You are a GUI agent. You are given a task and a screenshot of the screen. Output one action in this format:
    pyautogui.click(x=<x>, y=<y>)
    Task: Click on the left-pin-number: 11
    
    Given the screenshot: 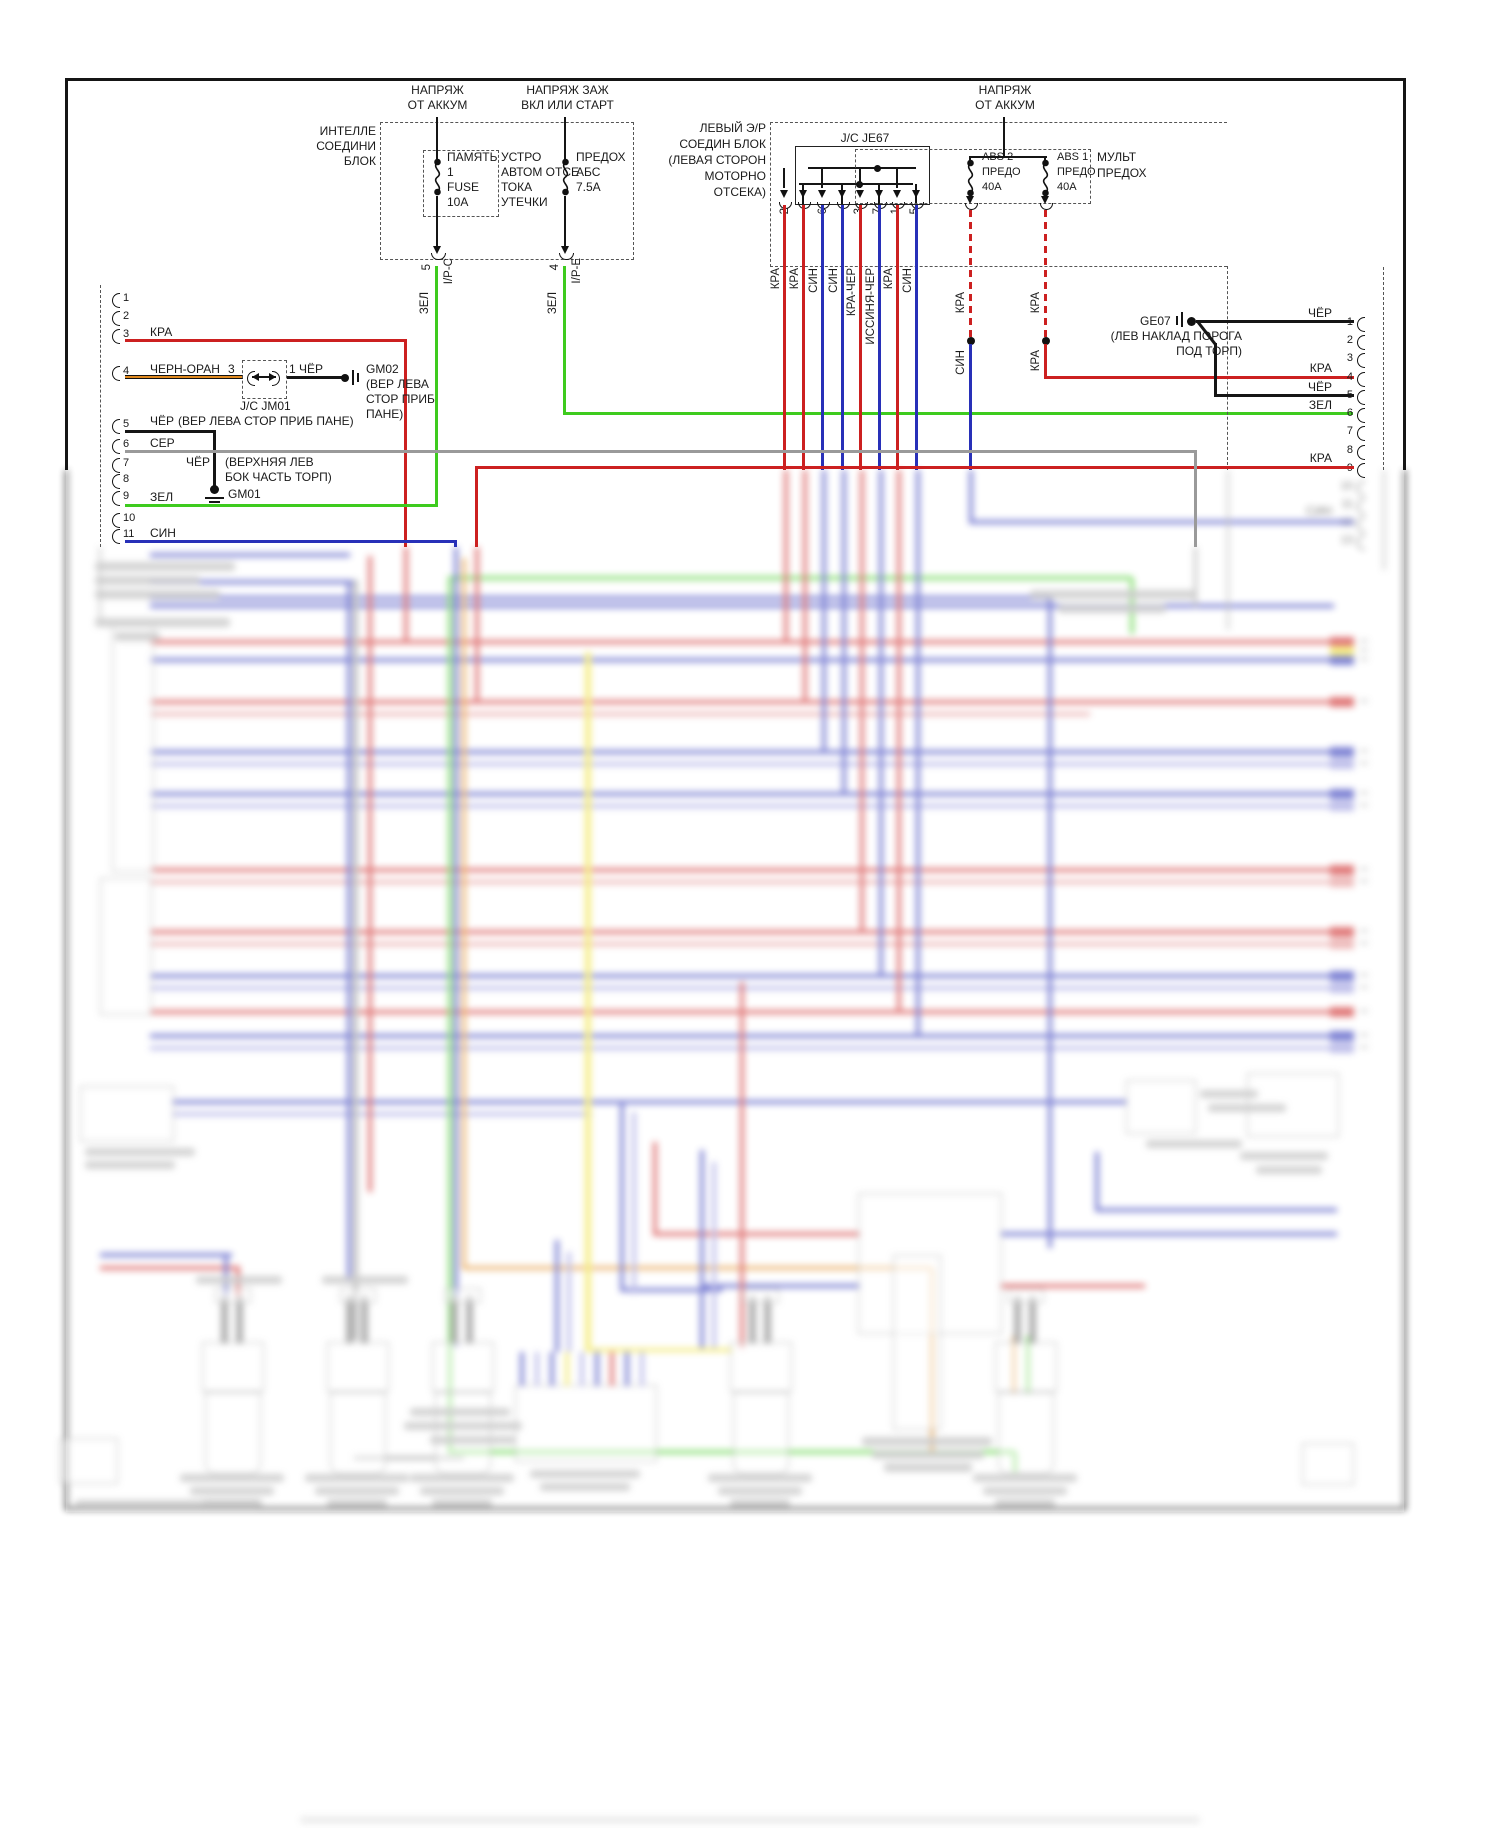 What is the action you would take?
    pyautogui.click(x=129, y=534)
    